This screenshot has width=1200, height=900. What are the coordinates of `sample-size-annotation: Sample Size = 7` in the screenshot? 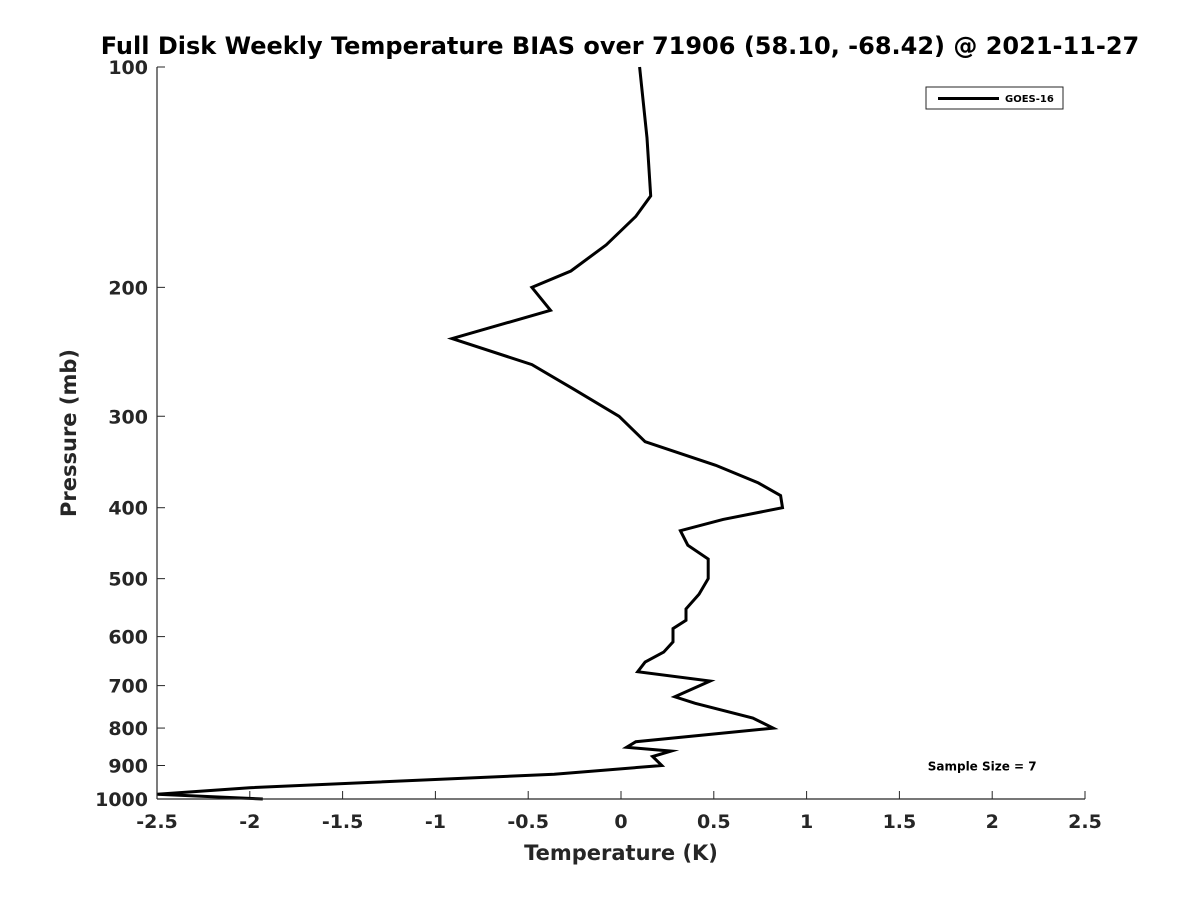 It's located at (982, 767).